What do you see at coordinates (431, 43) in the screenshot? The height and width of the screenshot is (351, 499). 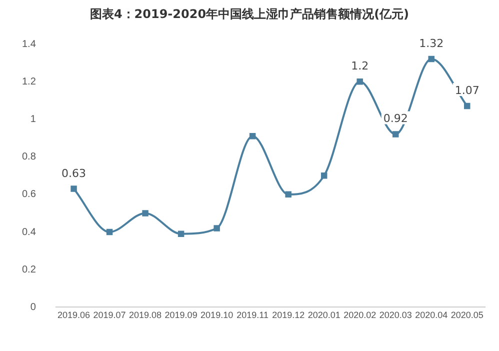 I see `data-label: 1.32` at bounding box center [431, 43].